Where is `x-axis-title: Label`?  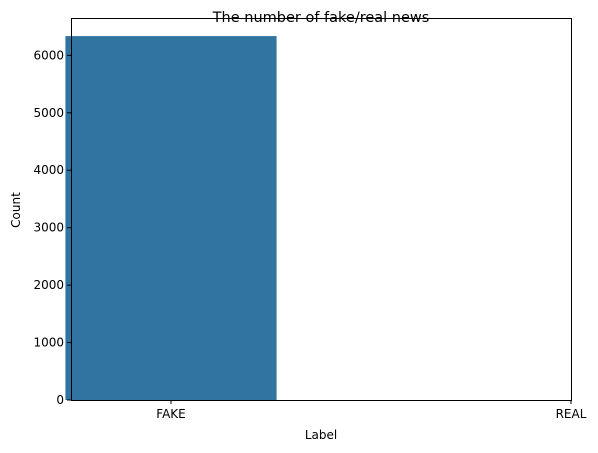 x-axis-title: Label is located at coordinates (321, 435).